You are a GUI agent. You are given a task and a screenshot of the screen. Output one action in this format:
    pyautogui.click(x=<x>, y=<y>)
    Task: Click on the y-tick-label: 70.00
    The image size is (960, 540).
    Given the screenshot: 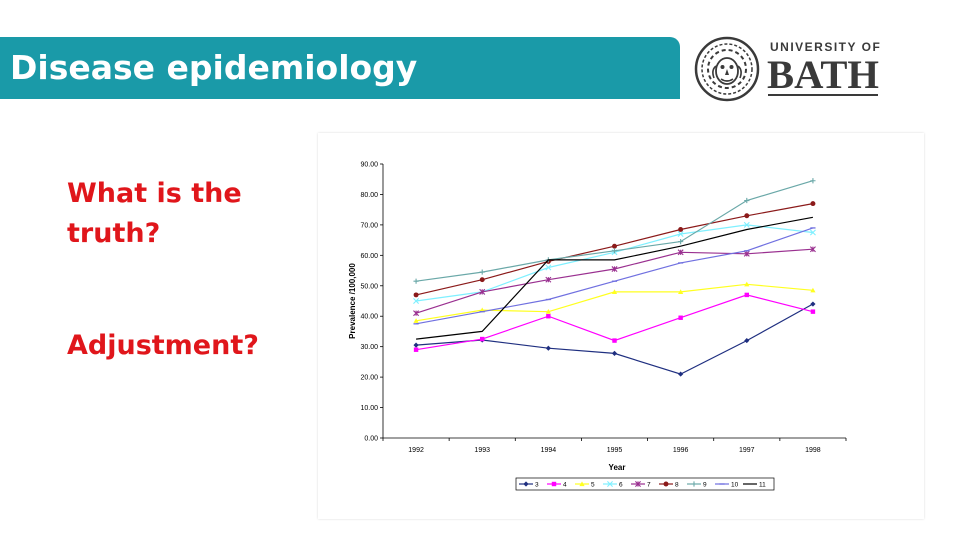 What is the action you would take?
    pyautogui.click(x=369, y=225)
    